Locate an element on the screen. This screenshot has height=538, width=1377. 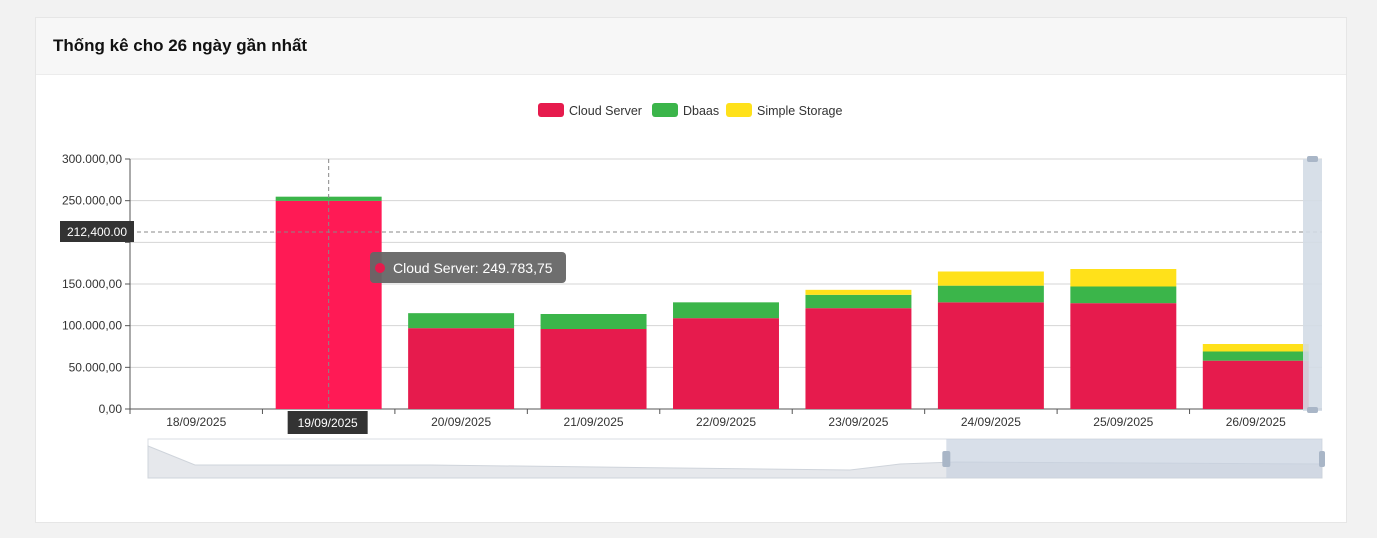
legend-label-0: Cloud Server is located at coordinates (605, 111).